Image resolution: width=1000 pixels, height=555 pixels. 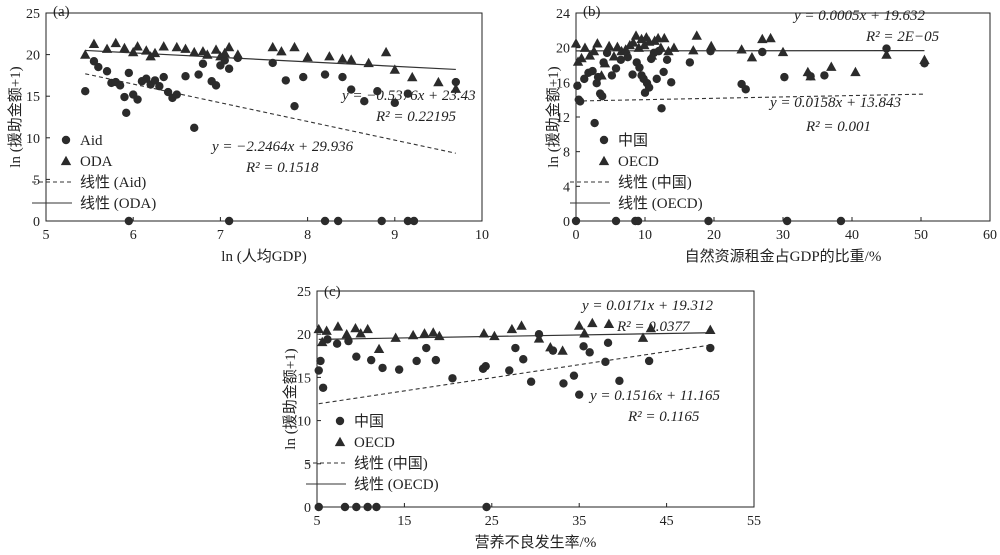 What do you see at coordinates (563, 49) in the screenshot?
I see `y-tick-label: 20` at bounding box center [563, 49].